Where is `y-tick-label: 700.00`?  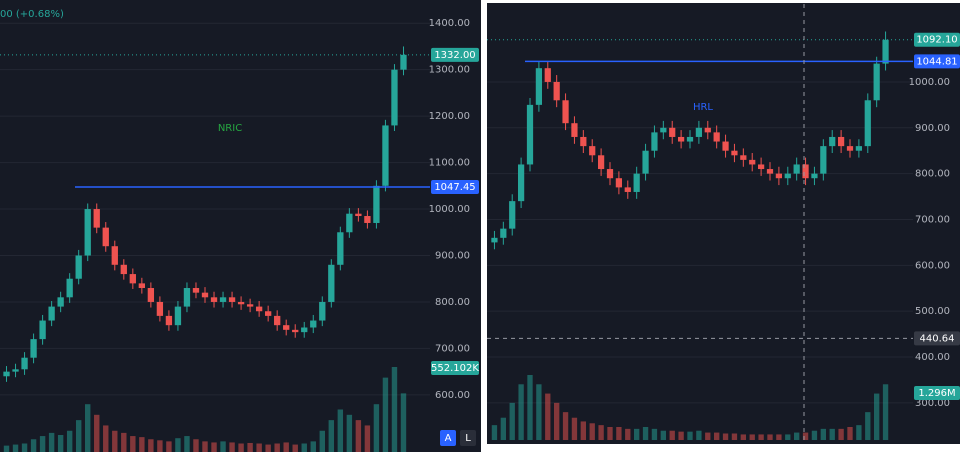
y-tick-label: 700.00 is located at coordinates (932, 219).